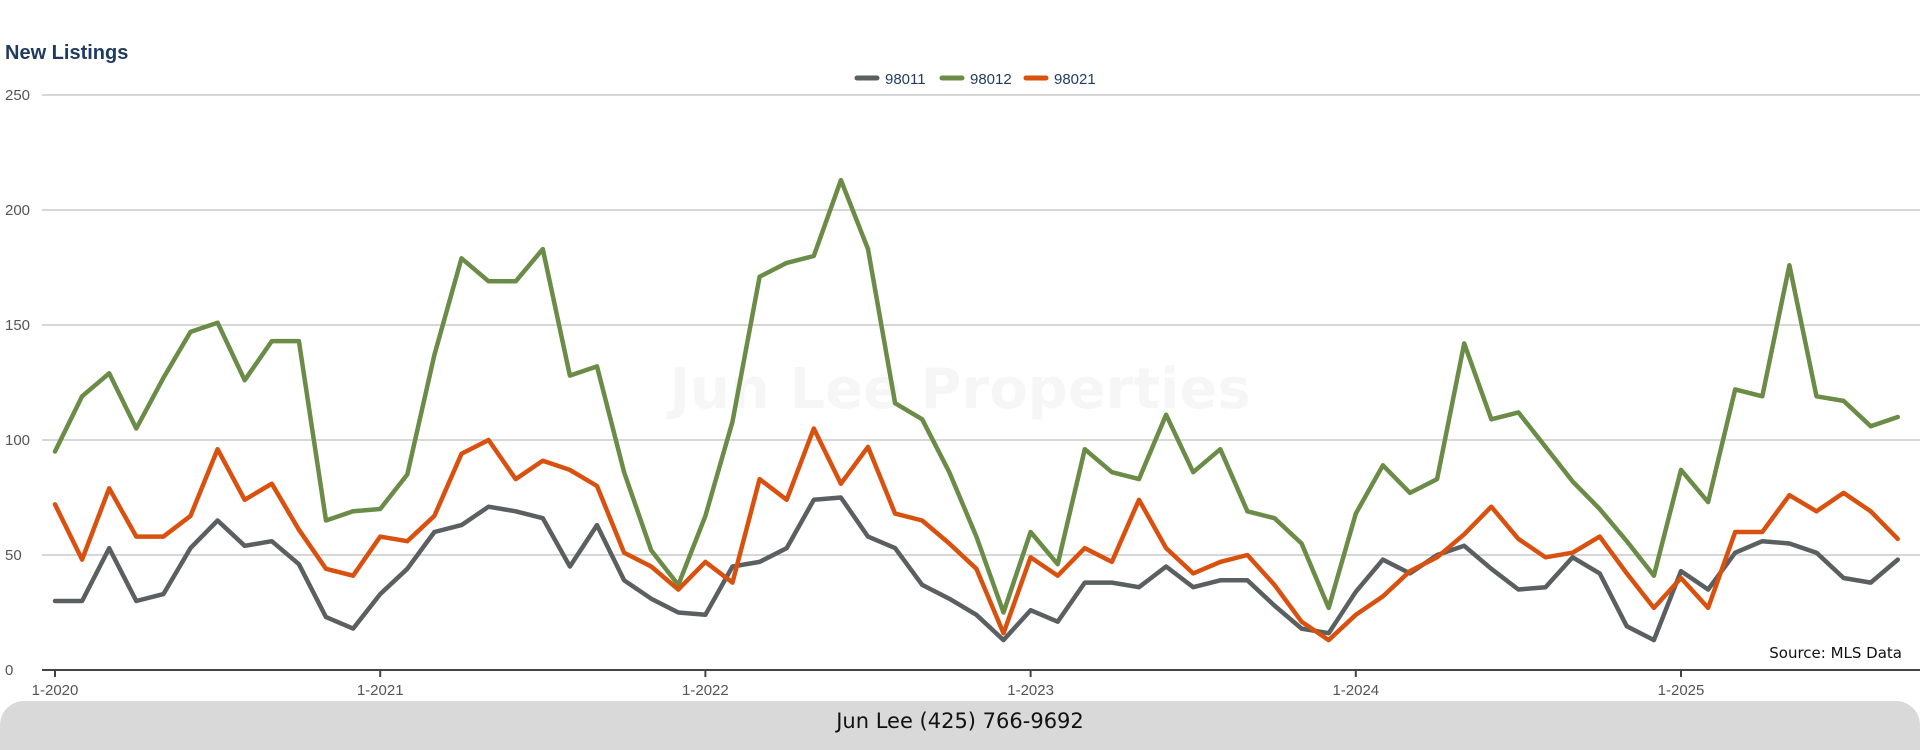 The width and height of the screenshot is (1920, 750). I want to click on y-tick-label: 100, so click(17, 440).